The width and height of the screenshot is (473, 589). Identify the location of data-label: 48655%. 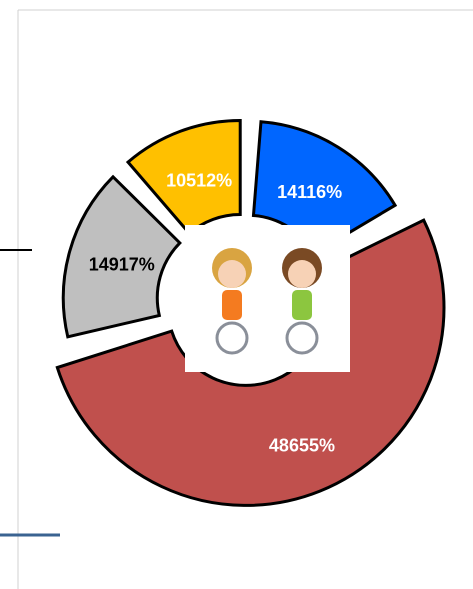
(302, 445).